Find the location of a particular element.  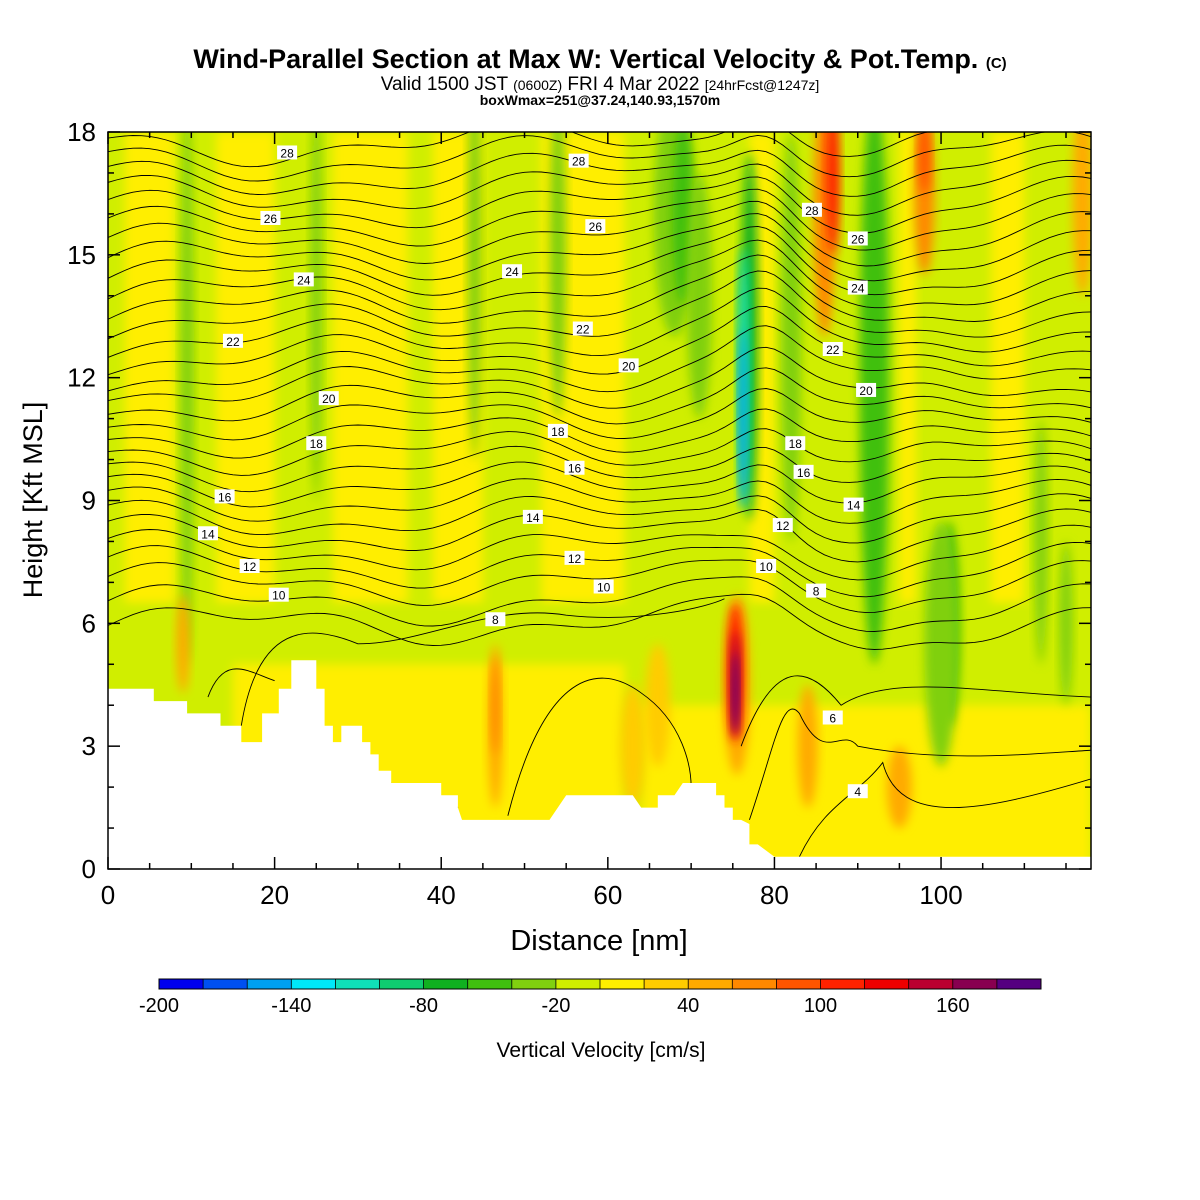

x-tick-label: 60 is located at coordinates (607, 895).